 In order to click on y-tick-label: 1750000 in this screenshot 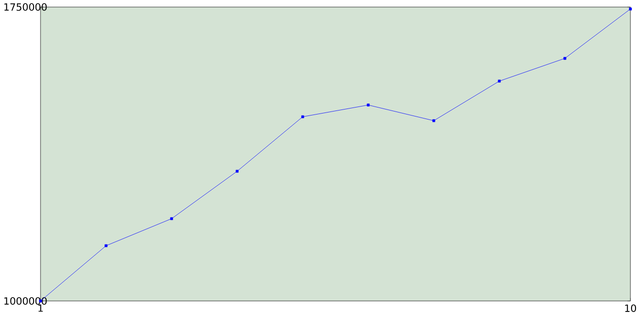, I will do `click(25, 7)`.